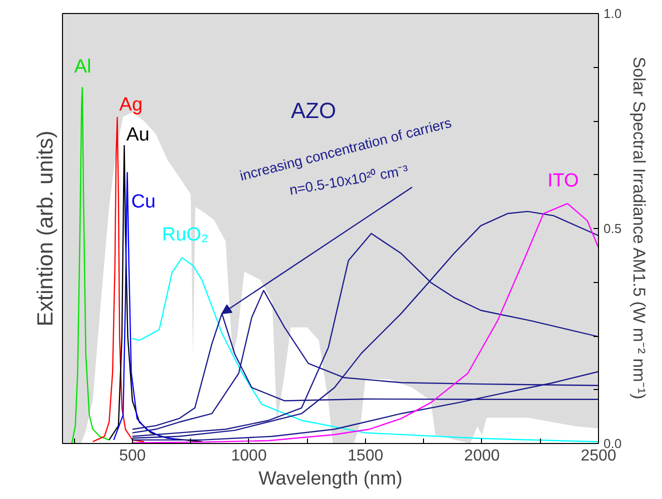  I want to click on x-tick-label: 1500, so click(366, 456).